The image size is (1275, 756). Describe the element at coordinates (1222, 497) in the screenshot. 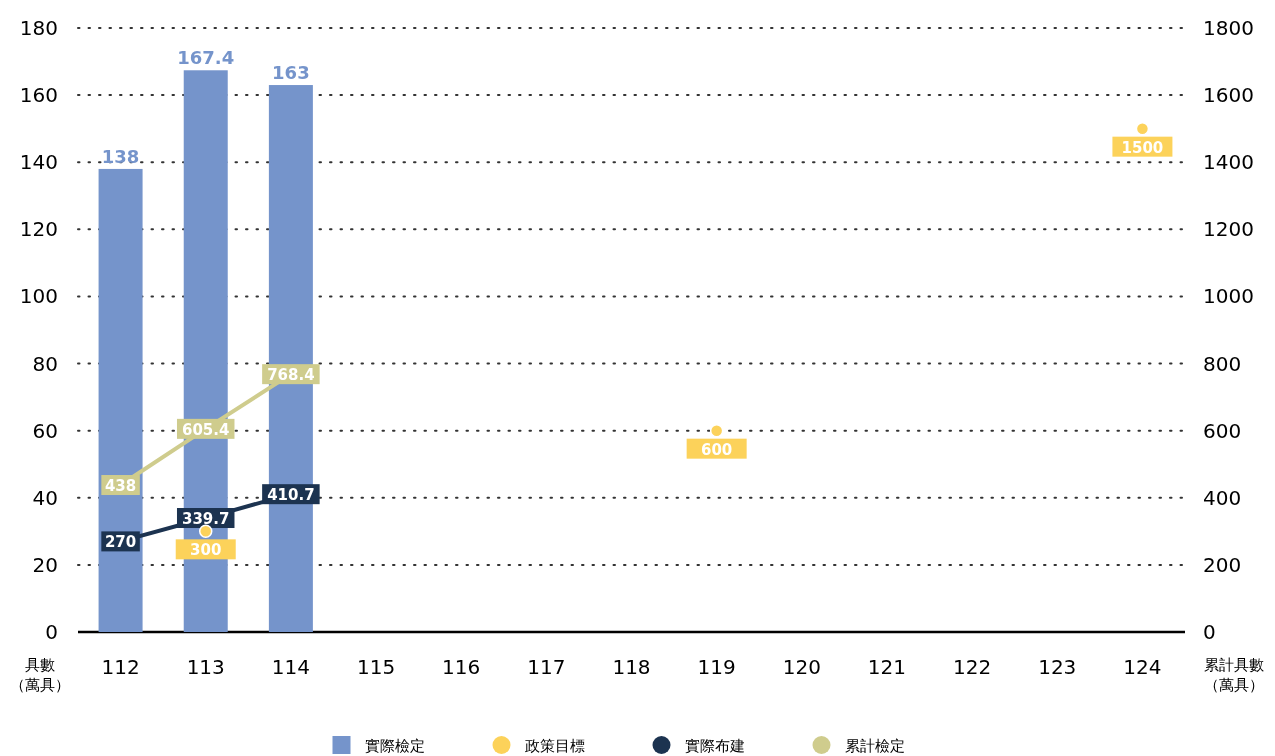

I see `y2-tick-label: 400` at that location.